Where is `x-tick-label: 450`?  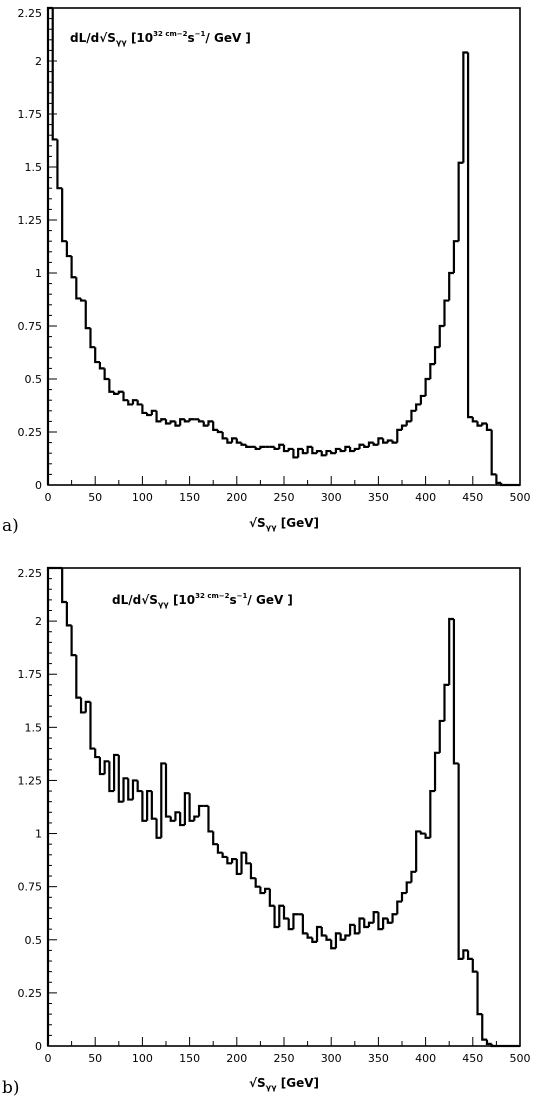 x-tick-label: 450 is located at coordinates (472, 1058).